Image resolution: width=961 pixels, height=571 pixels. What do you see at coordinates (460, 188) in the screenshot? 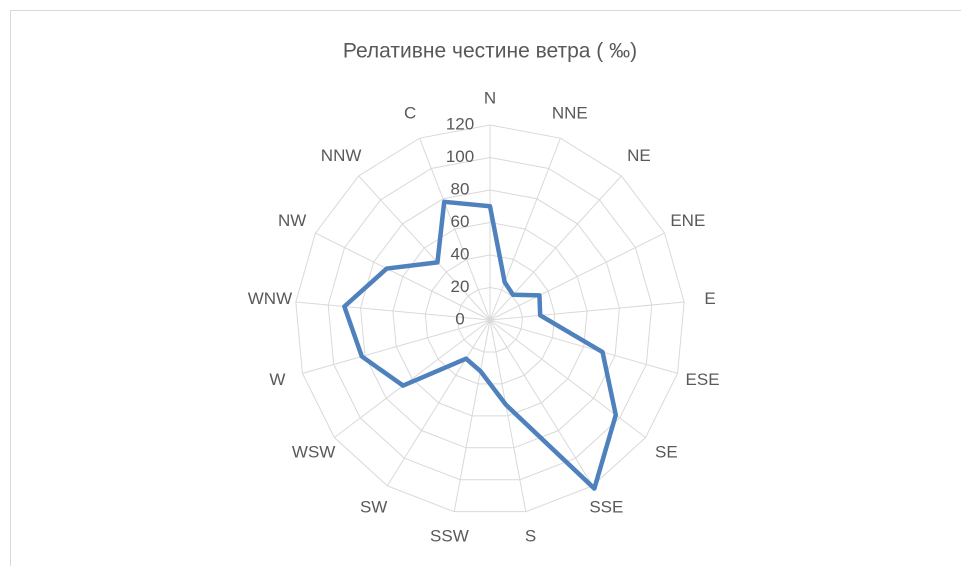
I see `r-tick-label: 80` at bounding box center [460, 188].